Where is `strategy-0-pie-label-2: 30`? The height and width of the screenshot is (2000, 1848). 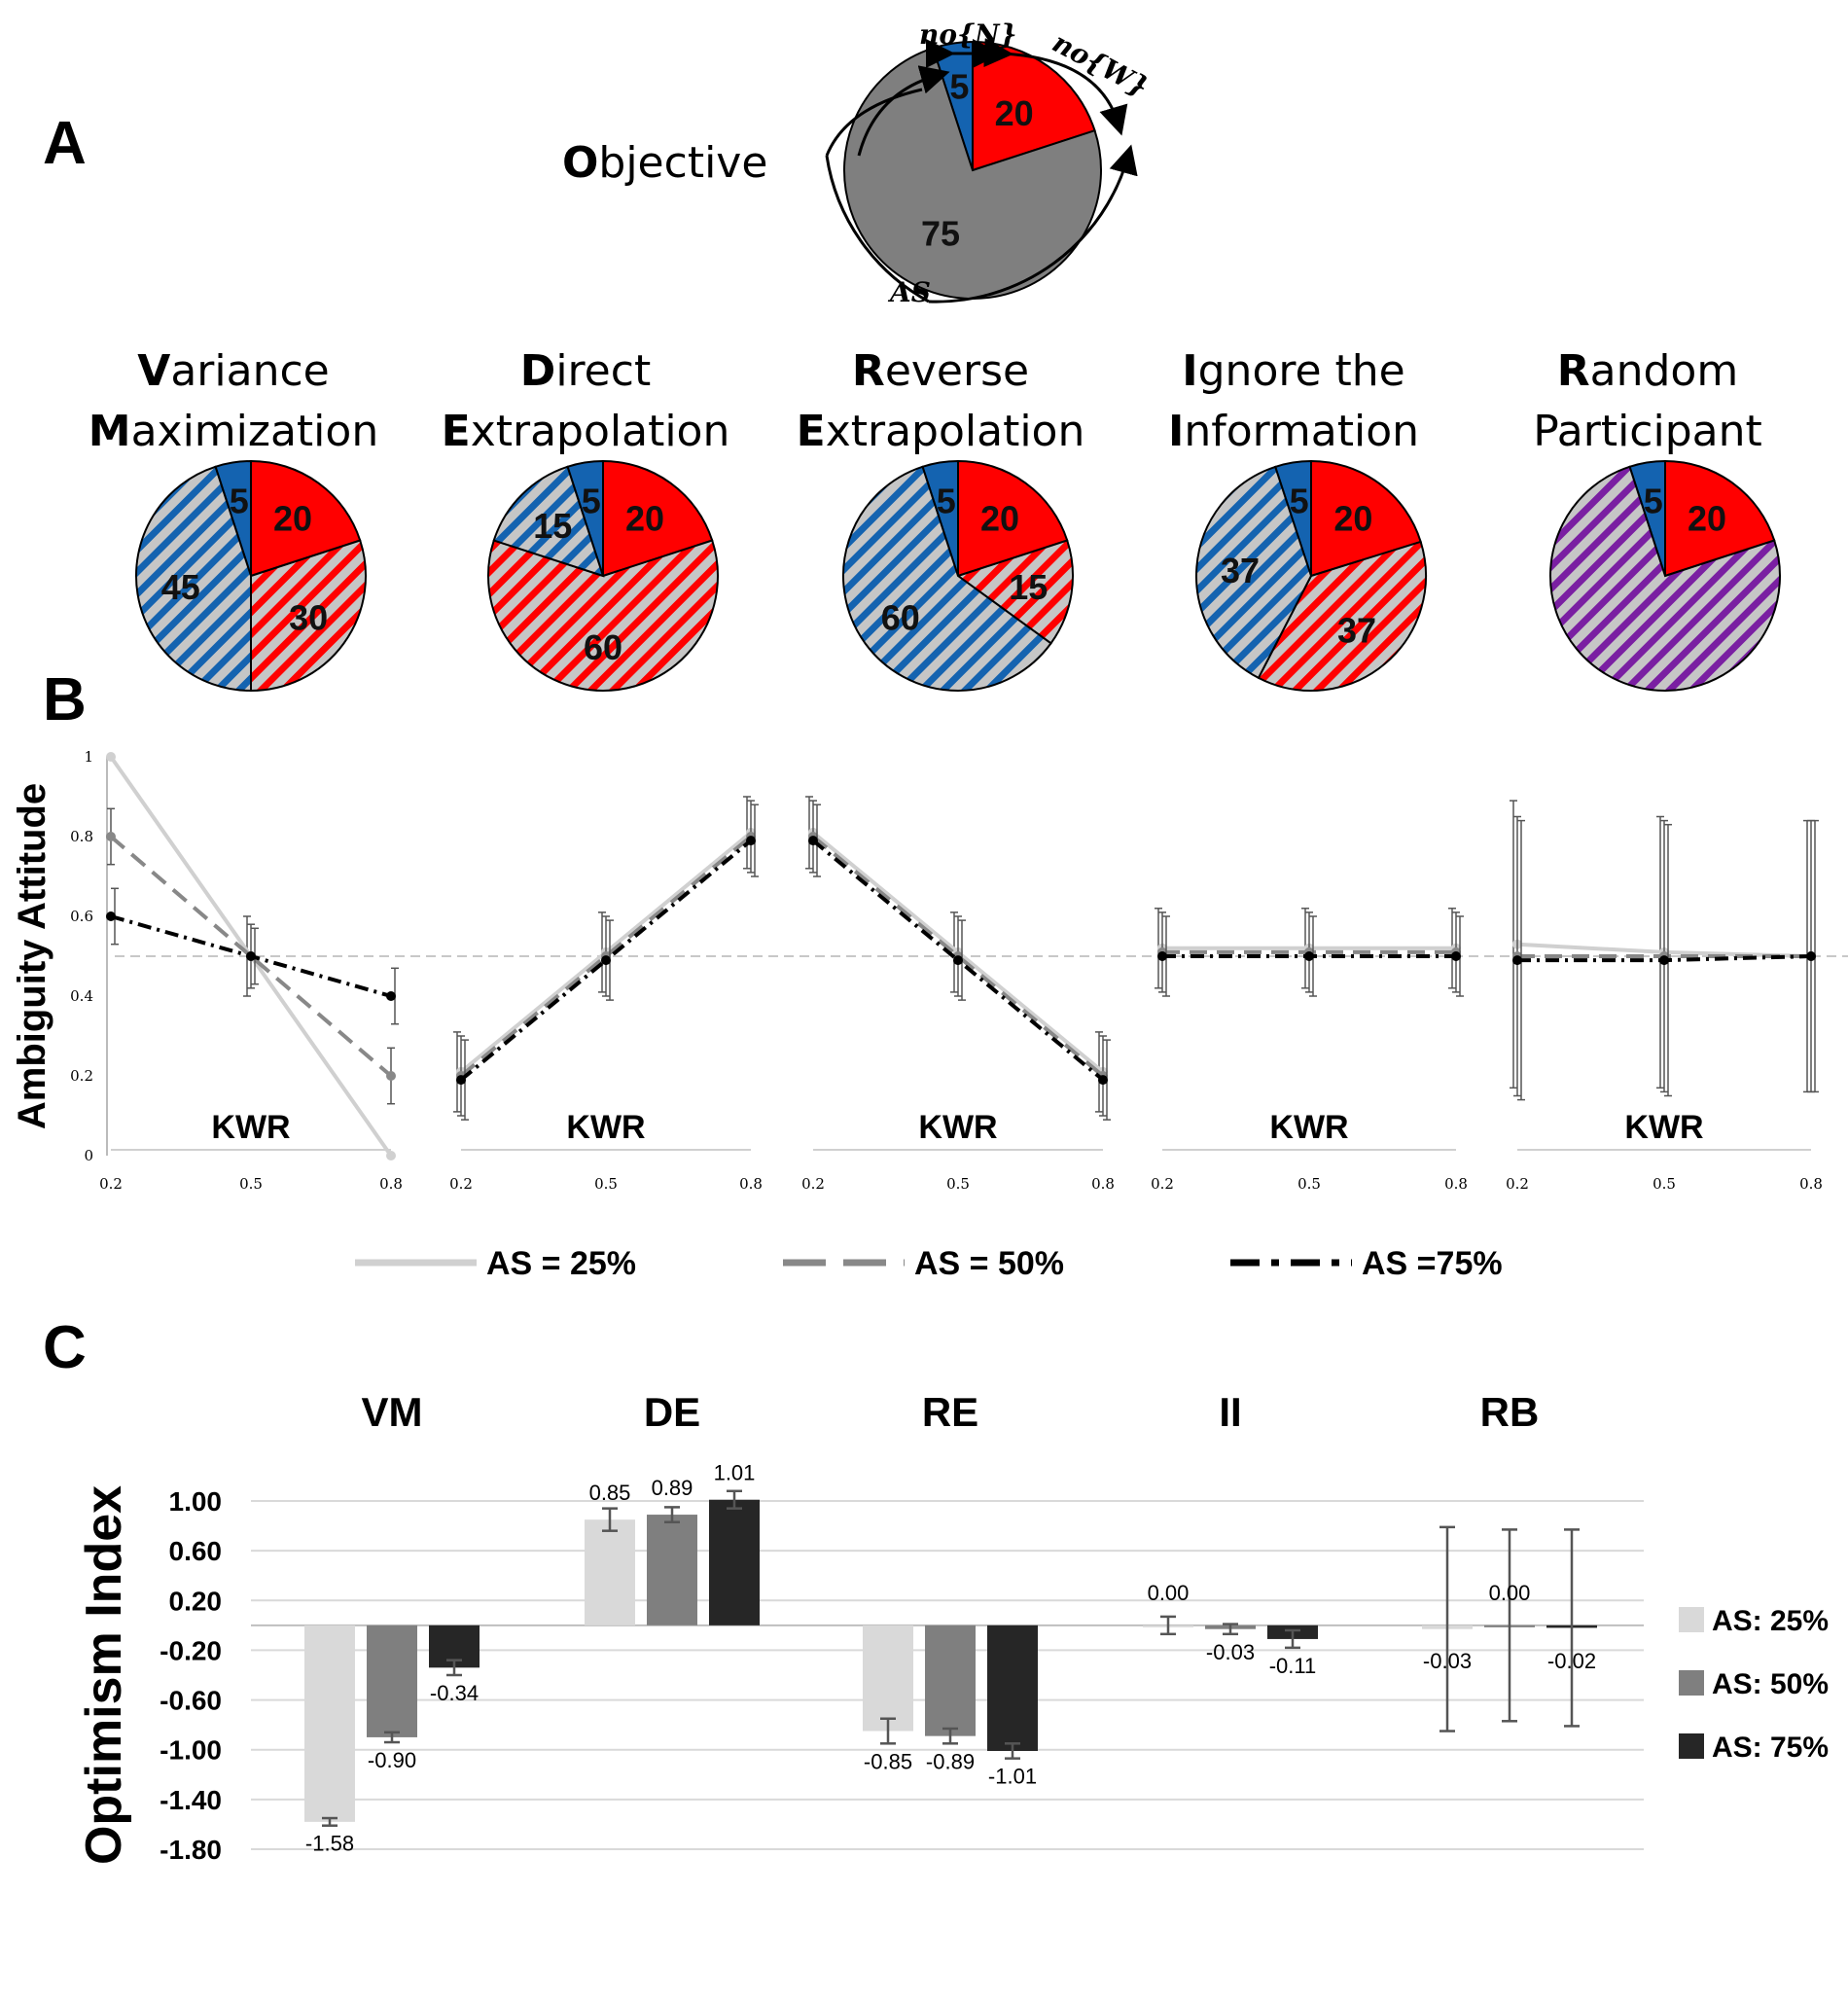
strategy-0-pie-label-2: 30 is located at coordinates (309, 618).